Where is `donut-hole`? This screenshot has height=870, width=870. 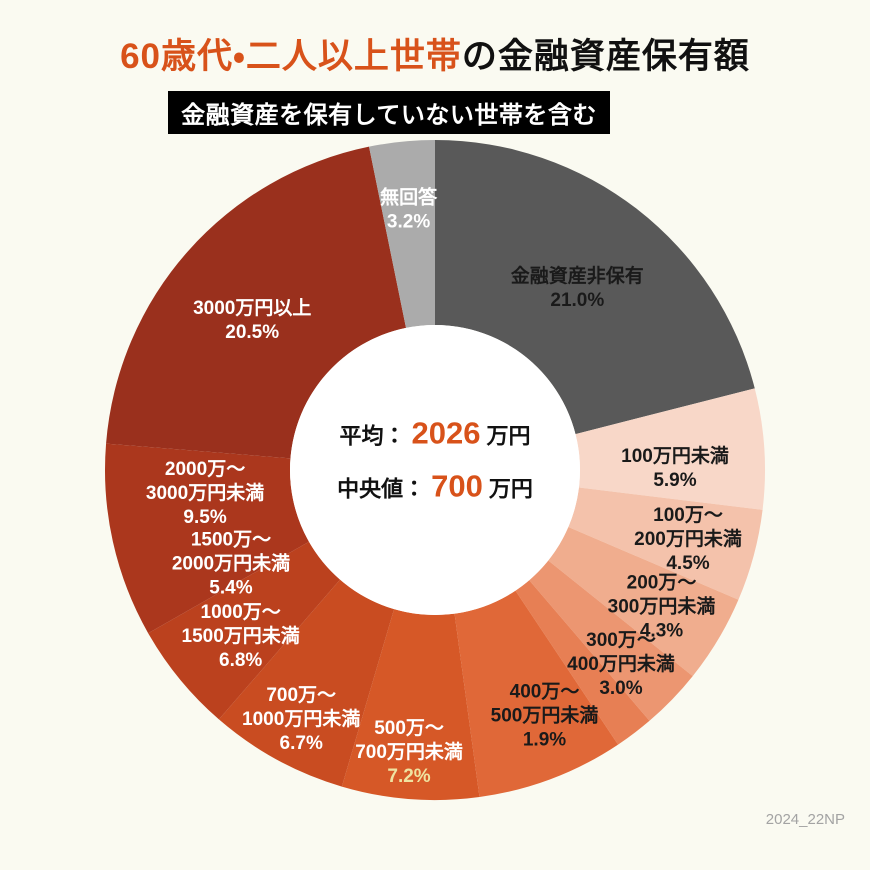
donut-hole is located at coordinates (435, 470).